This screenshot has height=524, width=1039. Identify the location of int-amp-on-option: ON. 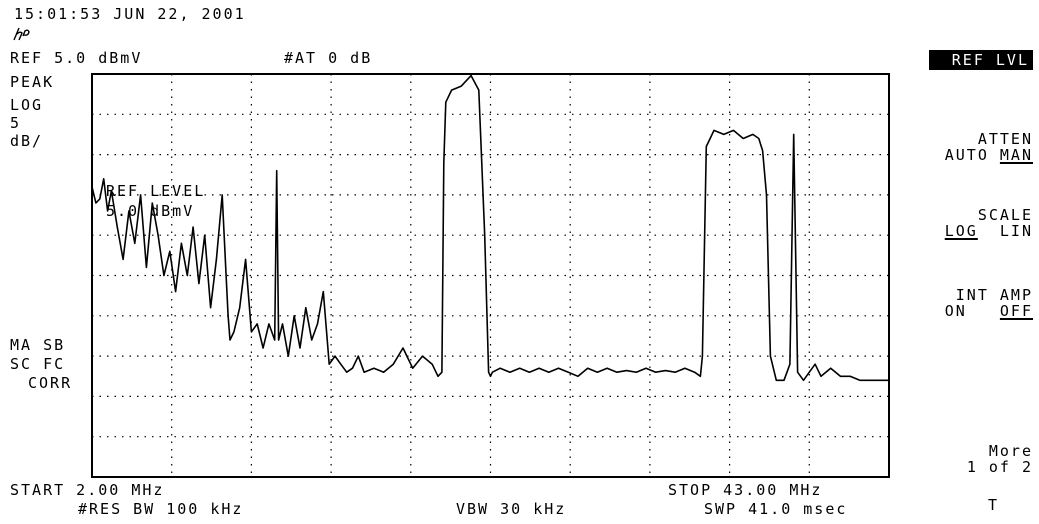
(955, 311).